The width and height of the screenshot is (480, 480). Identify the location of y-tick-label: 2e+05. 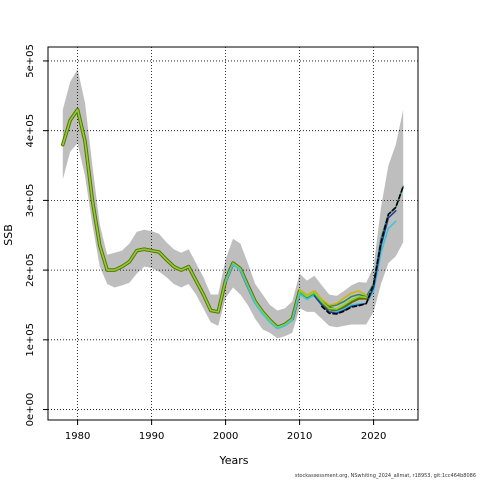
(30, 270).